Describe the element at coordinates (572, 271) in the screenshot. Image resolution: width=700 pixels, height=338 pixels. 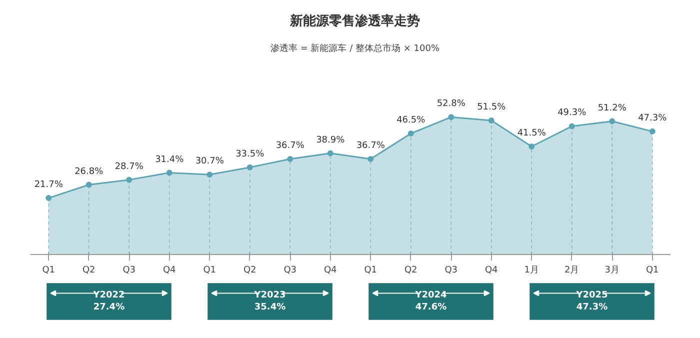
I see `x-tick-label: 2月` at that location.